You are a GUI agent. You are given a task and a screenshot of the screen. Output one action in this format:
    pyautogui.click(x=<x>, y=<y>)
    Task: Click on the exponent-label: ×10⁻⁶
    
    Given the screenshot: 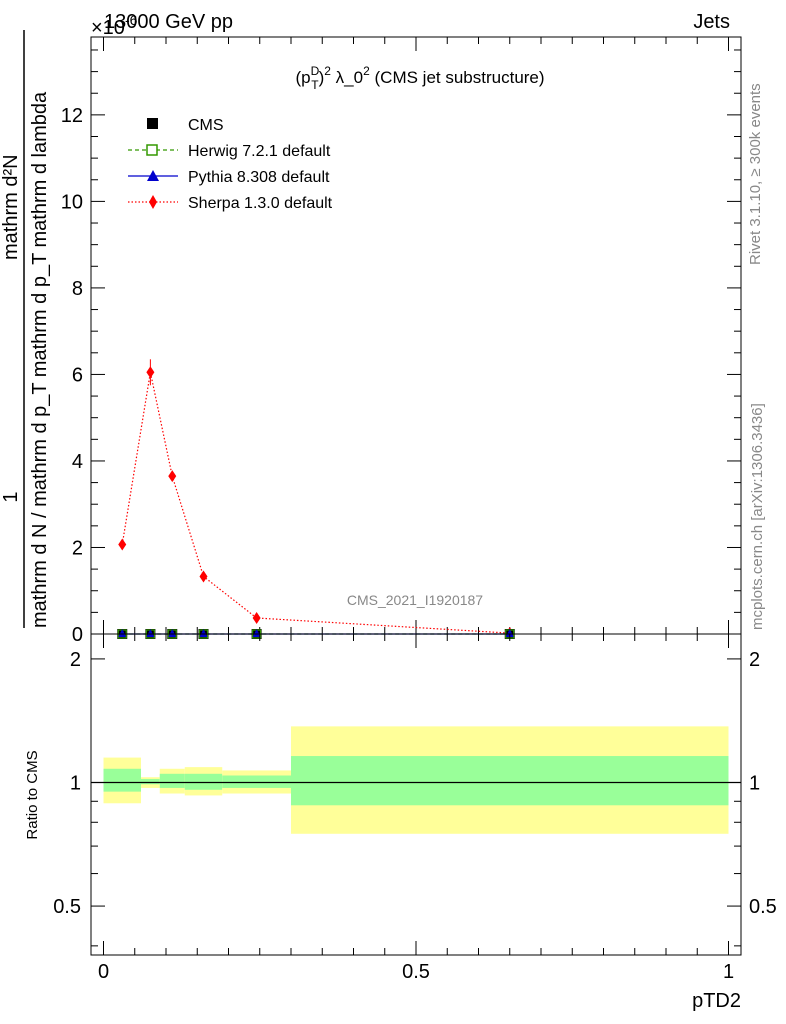 What is the action you would take?
    pyautogui.click(x=114, y=25)
    